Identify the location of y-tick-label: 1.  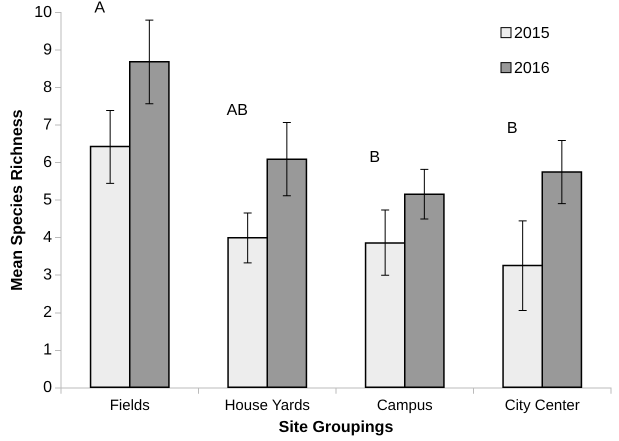
(47, 350).